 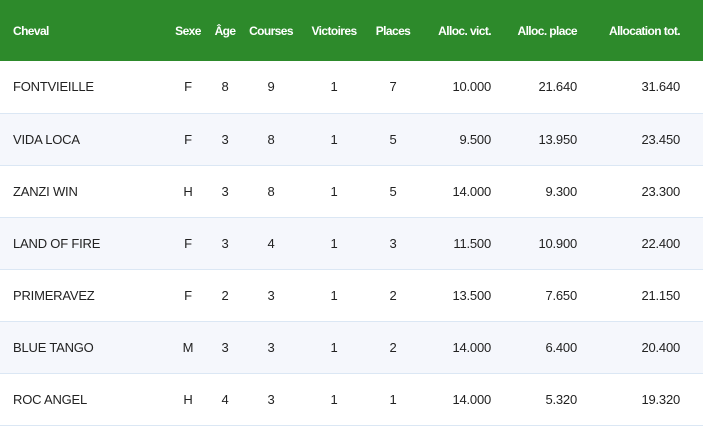 I want to click on horse-name-cell: PRIMERAVEZ, so click(x=54, y=295).